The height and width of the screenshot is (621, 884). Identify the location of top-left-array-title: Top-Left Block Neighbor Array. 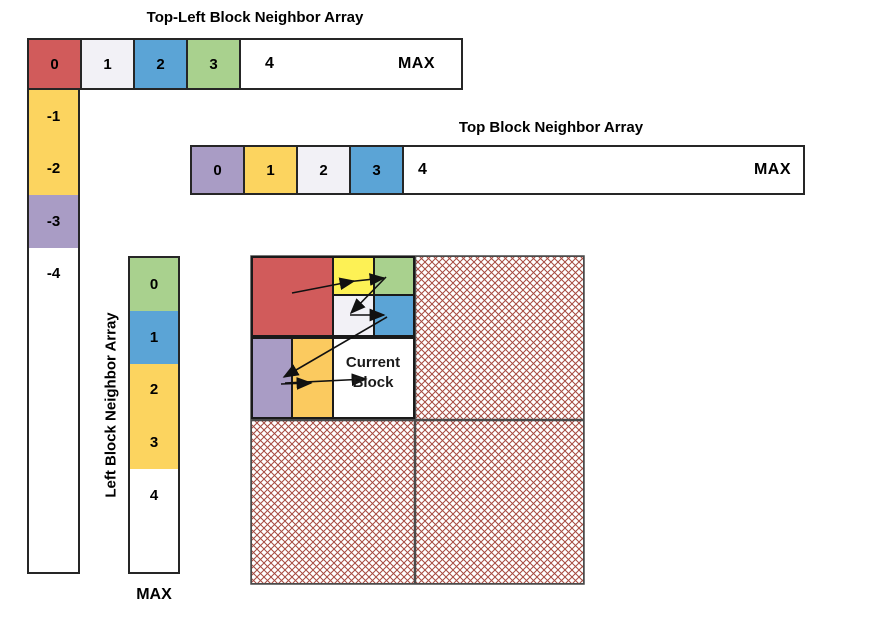
(255, 17).